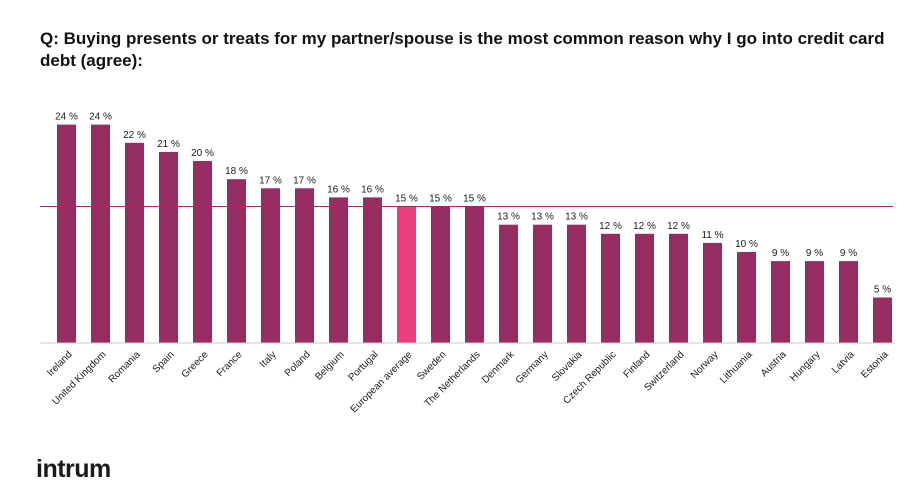 The width and height of the screenshot is (908, 502). What do you see at coordinates (364, 366) in the screenshot?
I see `category-label-portugal: Portugal` at bounding box center [364, 366].